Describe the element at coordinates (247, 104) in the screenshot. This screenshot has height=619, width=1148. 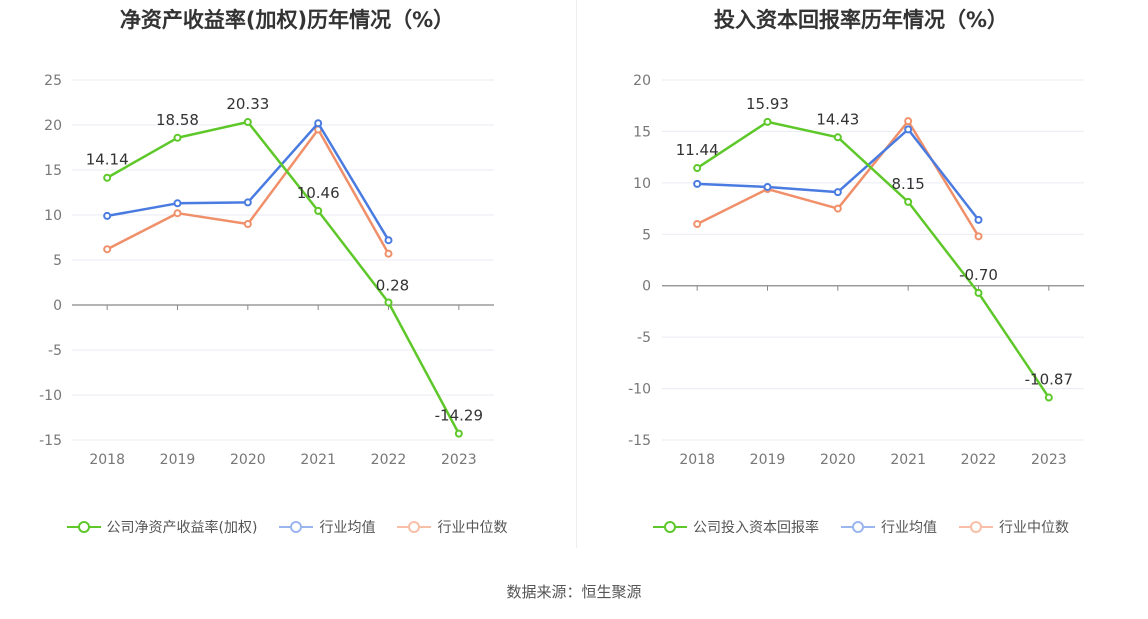
I see `data-label: 20.33` at that location.